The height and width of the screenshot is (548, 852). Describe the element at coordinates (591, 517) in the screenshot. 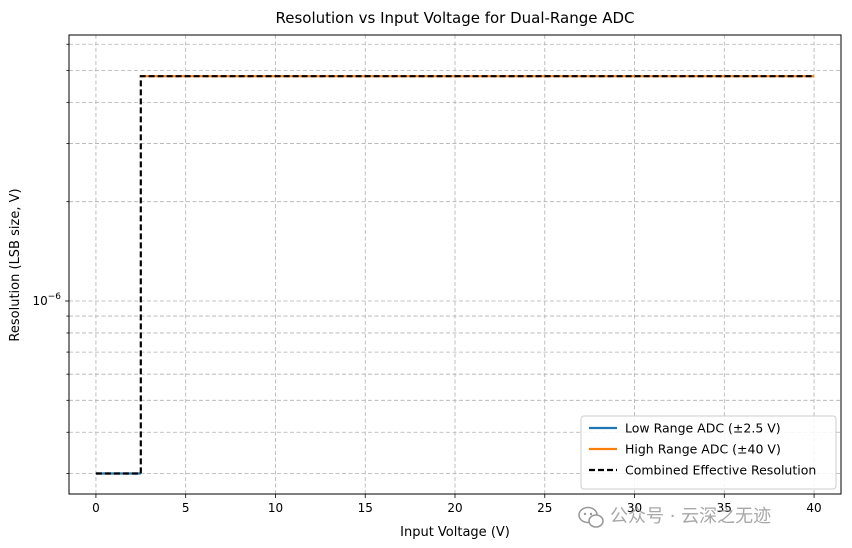

I see `wechat-icon` at that location.